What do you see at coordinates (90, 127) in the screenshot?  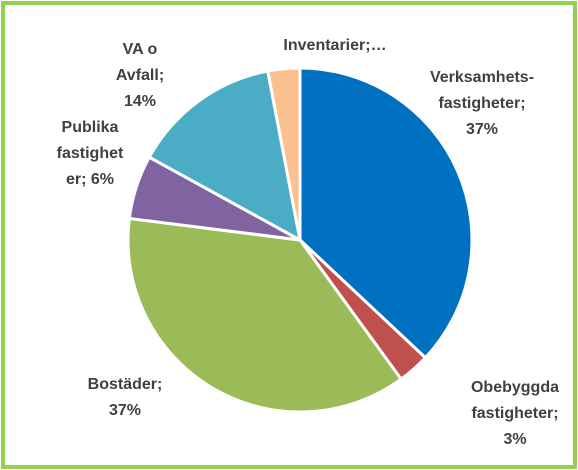 I see `data-label: Publika` at bounding box center [90, 127].